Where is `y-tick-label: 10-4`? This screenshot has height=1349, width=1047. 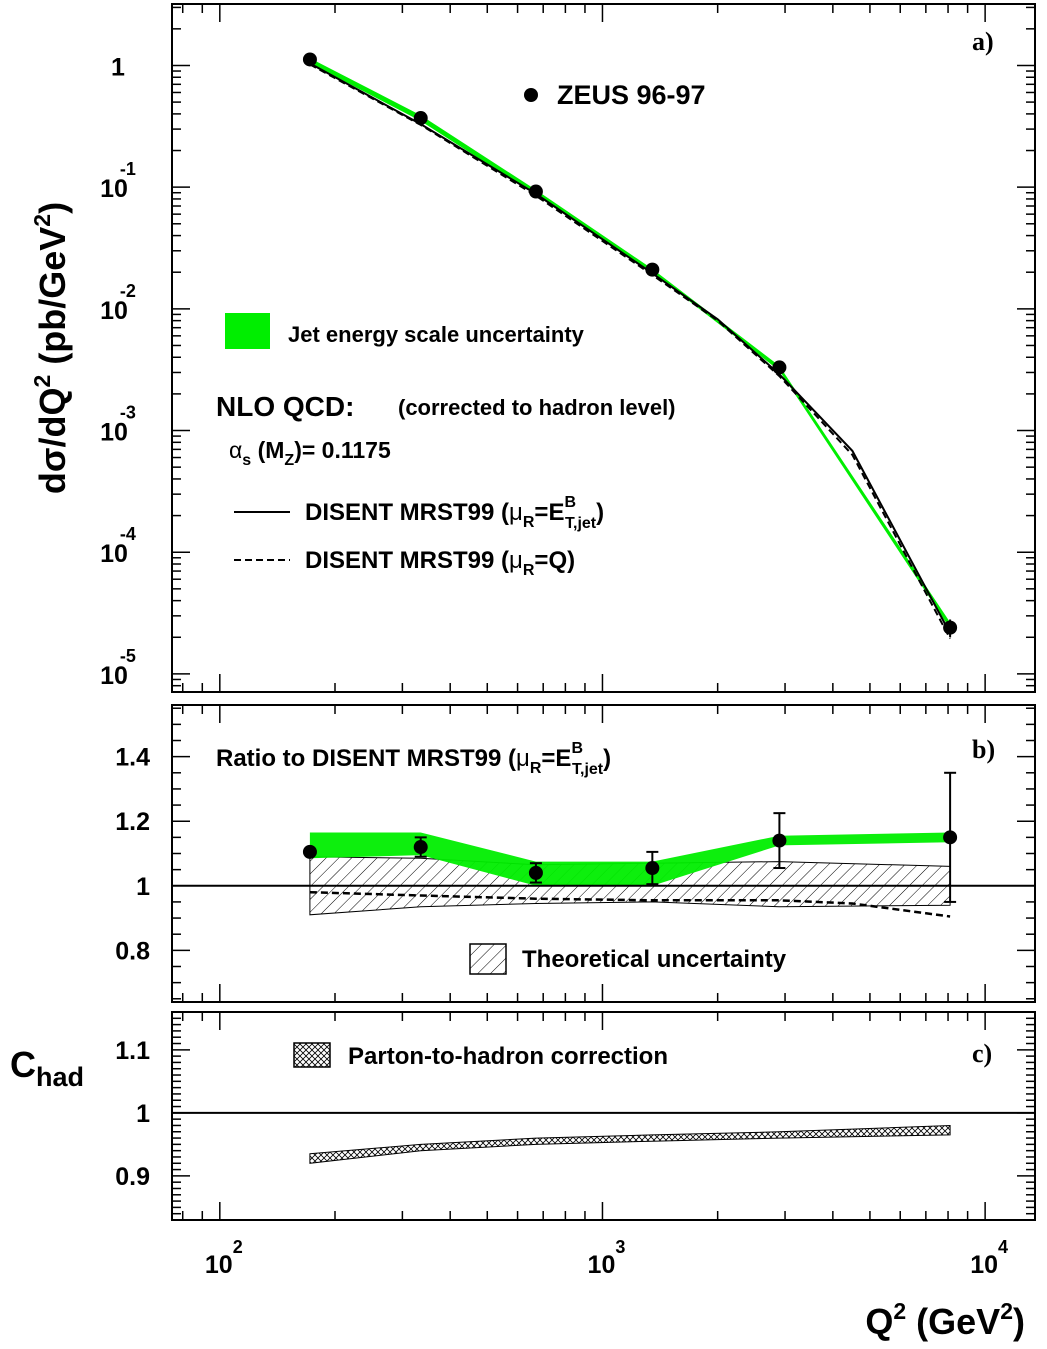
y-tick-label: 10-4 is located at coordinates (118, 546).